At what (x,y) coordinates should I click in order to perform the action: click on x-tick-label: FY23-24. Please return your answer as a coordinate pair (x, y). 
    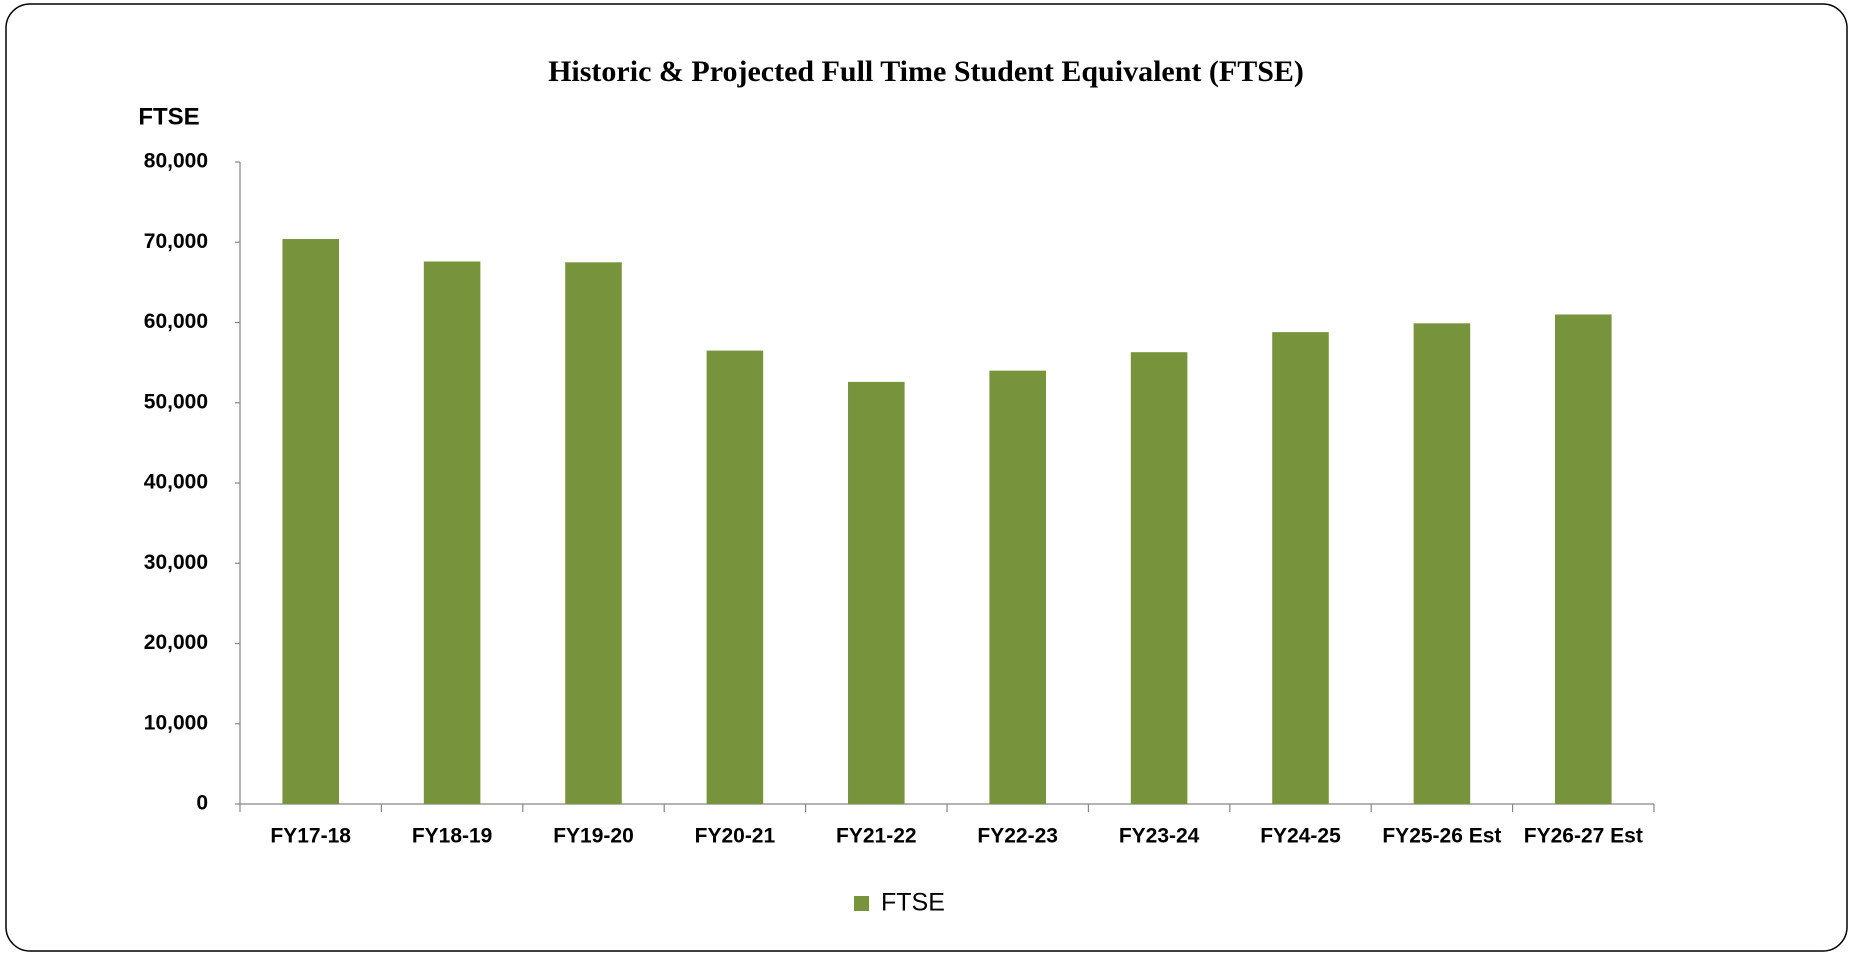
    Looking at the image, I should click on (1159, 836).